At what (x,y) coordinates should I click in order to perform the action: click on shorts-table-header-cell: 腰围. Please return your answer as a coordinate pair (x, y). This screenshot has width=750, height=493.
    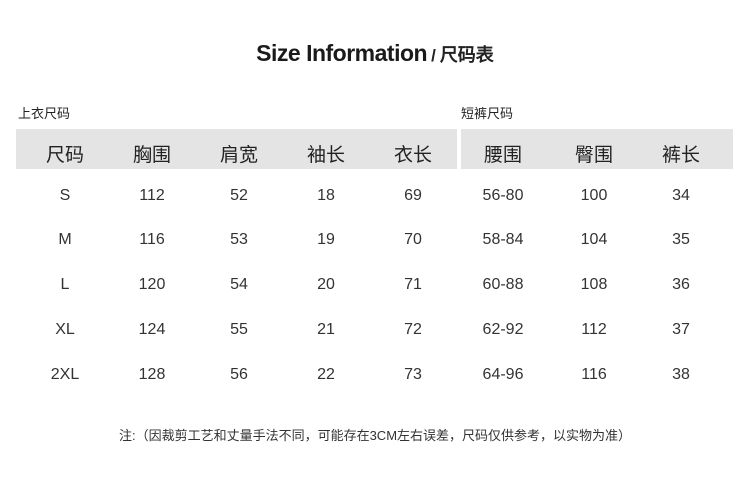
    Looking at the image, I should click on (503, 155).